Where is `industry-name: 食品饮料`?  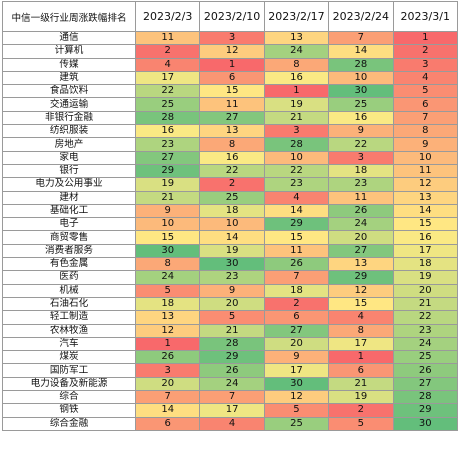
industry-name: 食品饮料 is located at coordinates (69, 91).